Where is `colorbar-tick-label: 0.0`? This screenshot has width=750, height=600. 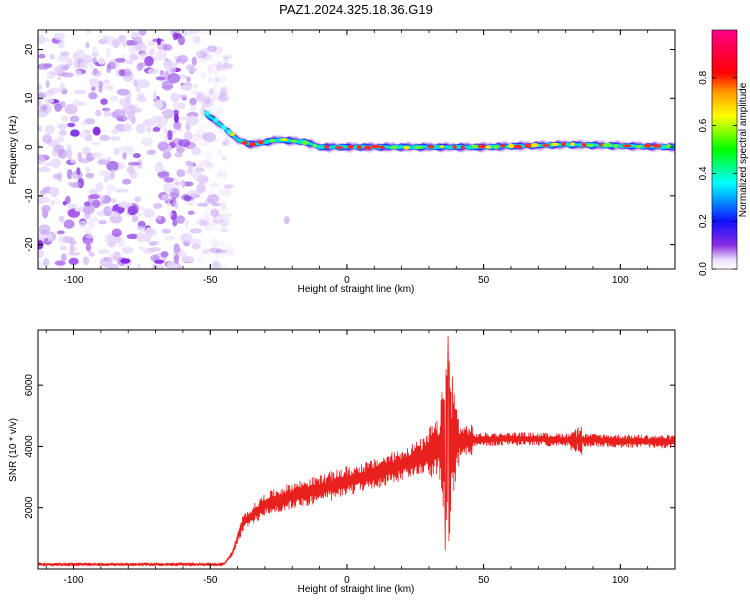
colorbar-tick-label: 0.0 is located at coordinates (703, 269).